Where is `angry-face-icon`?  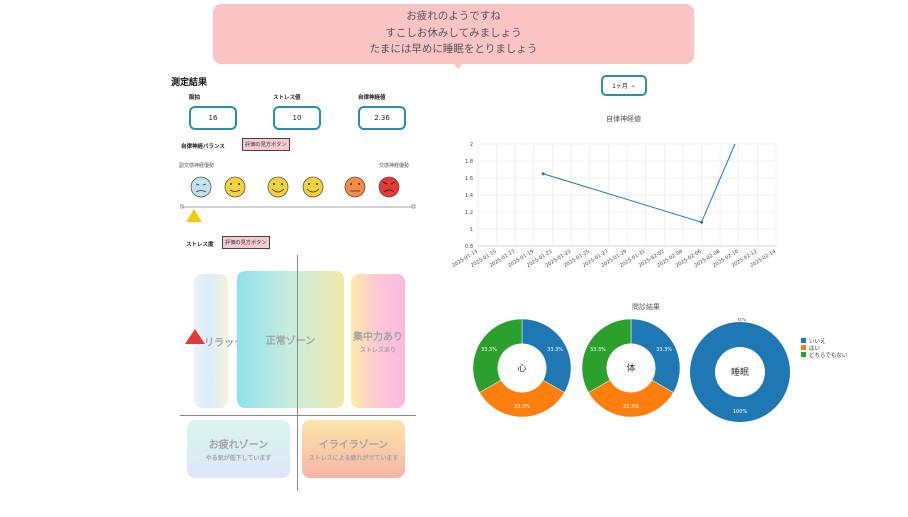
angry-face-icon is located at coordinates (389, 187).